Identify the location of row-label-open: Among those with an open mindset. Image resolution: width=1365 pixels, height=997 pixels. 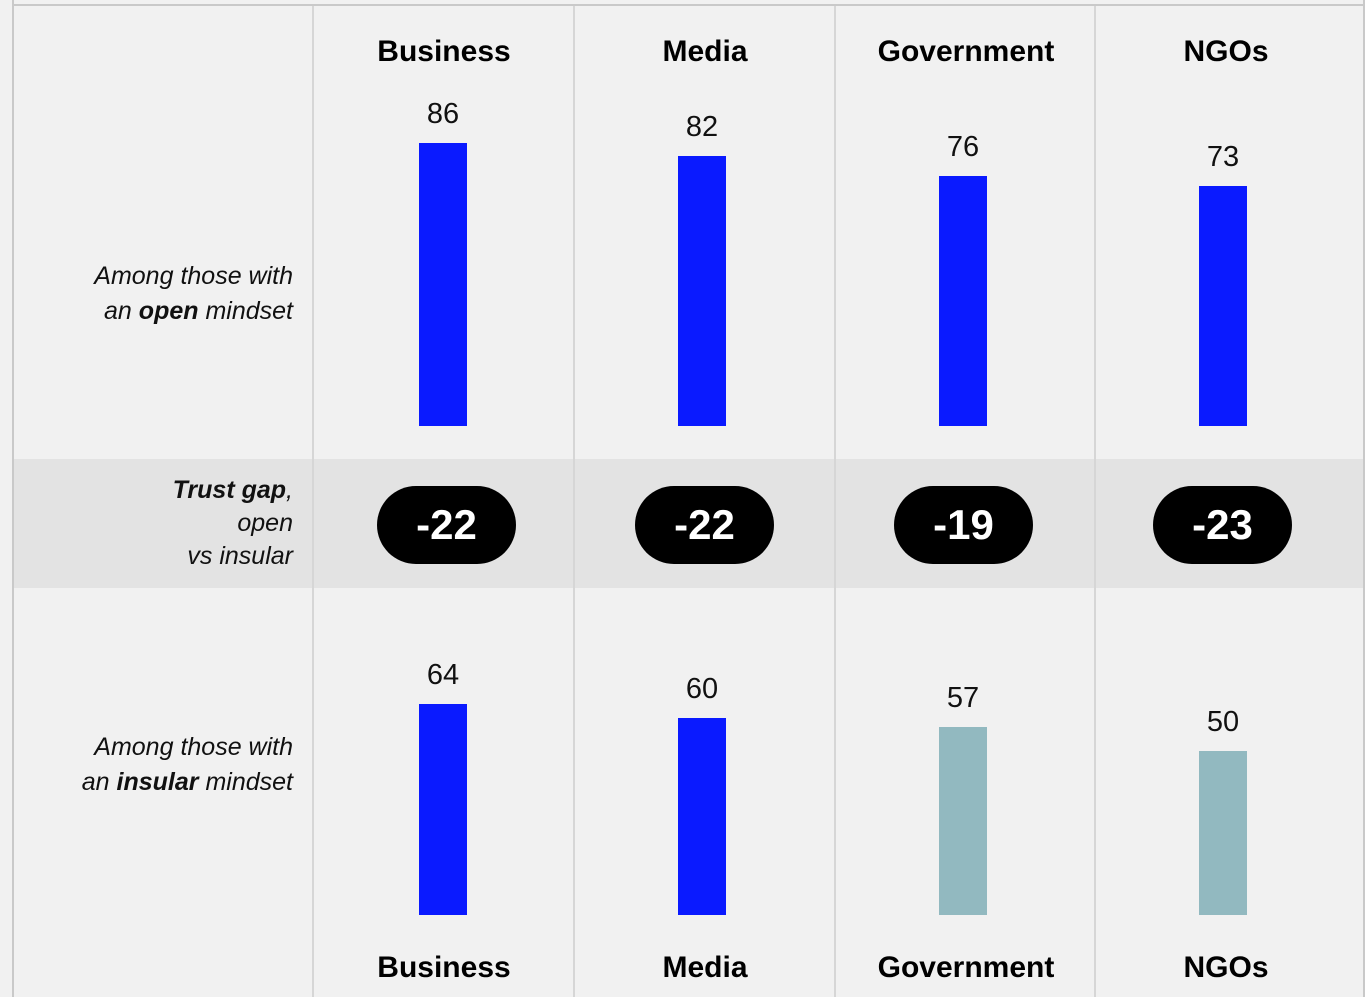
(153, 294).